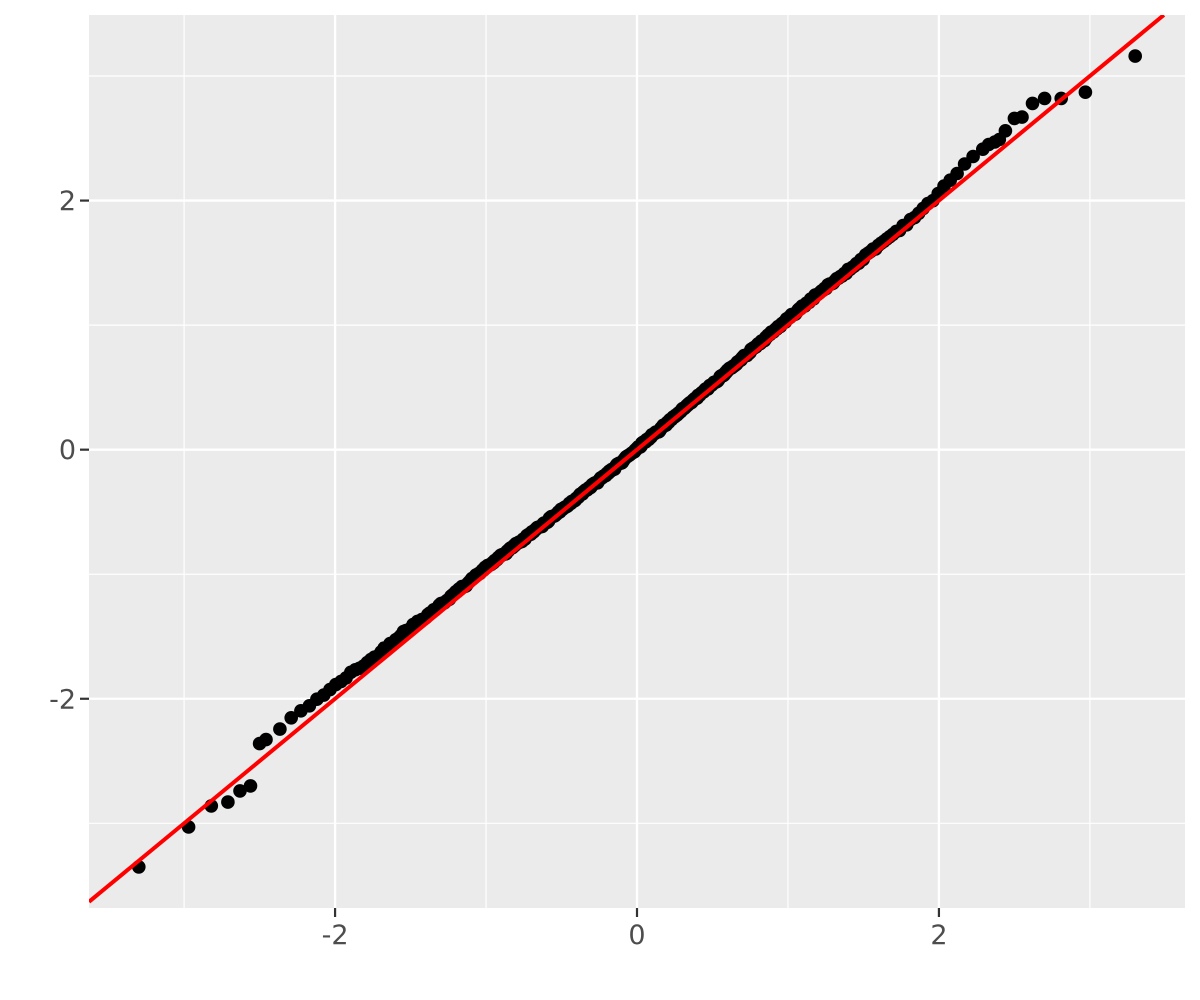  Describe the element at coordinates (335, 935) in the screenshot. I see `x-tick-label: -2` at that location.